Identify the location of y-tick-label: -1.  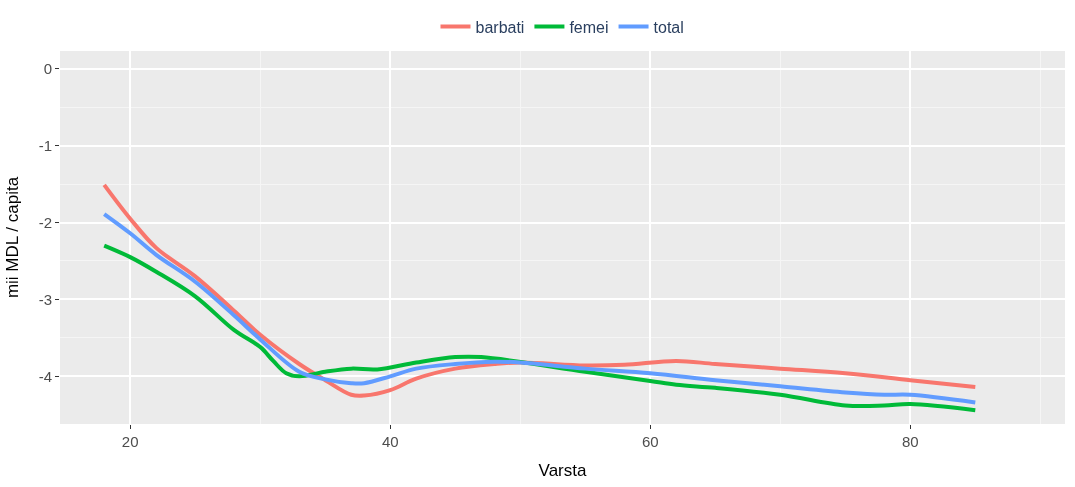
(45, 145).